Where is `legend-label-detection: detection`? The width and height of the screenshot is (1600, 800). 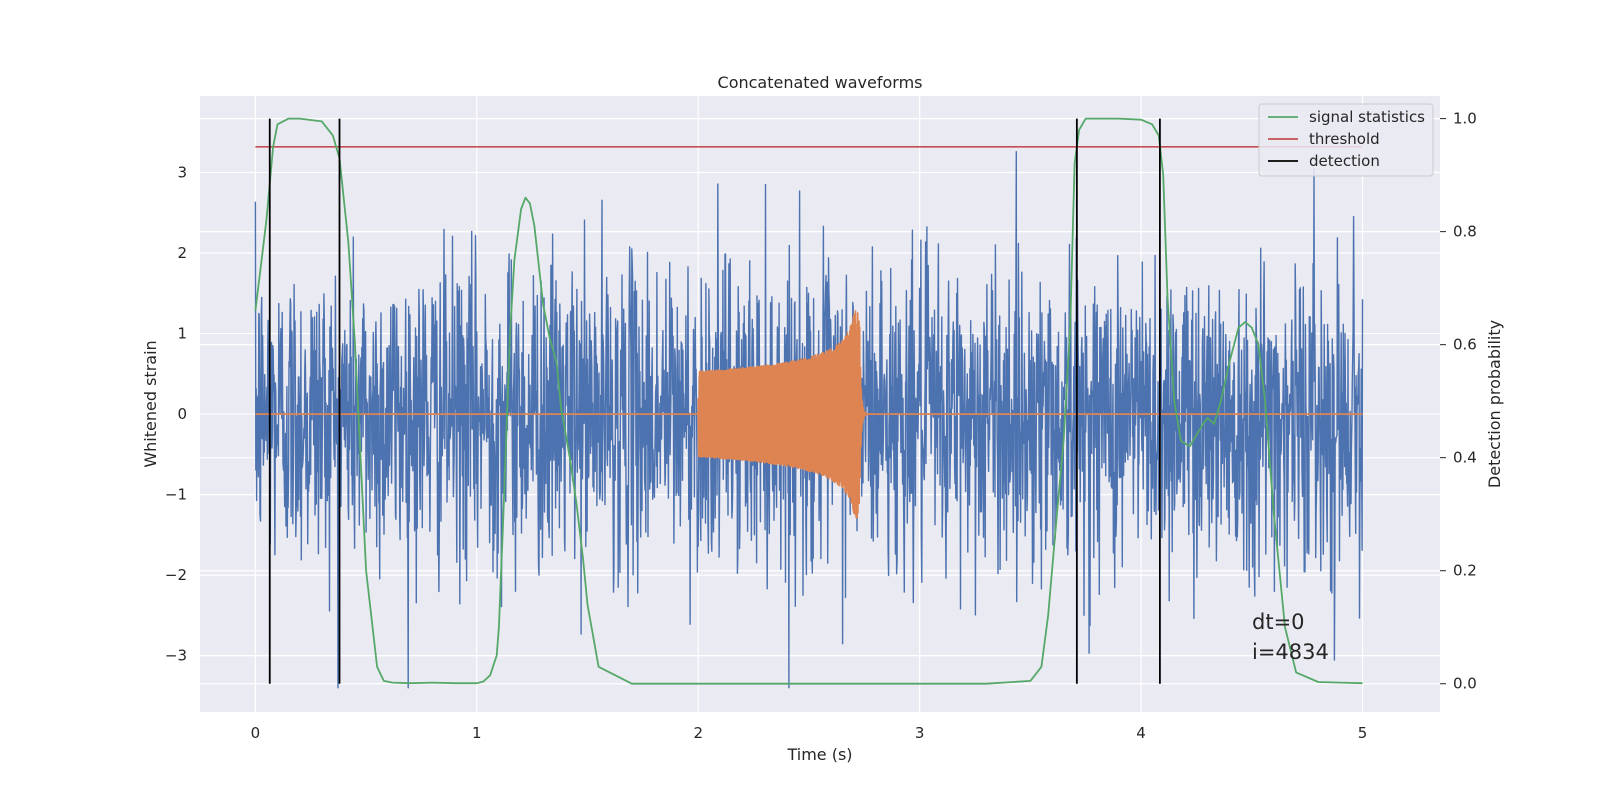
legend-label-detection: detection is located at coordinates (1344, 161).